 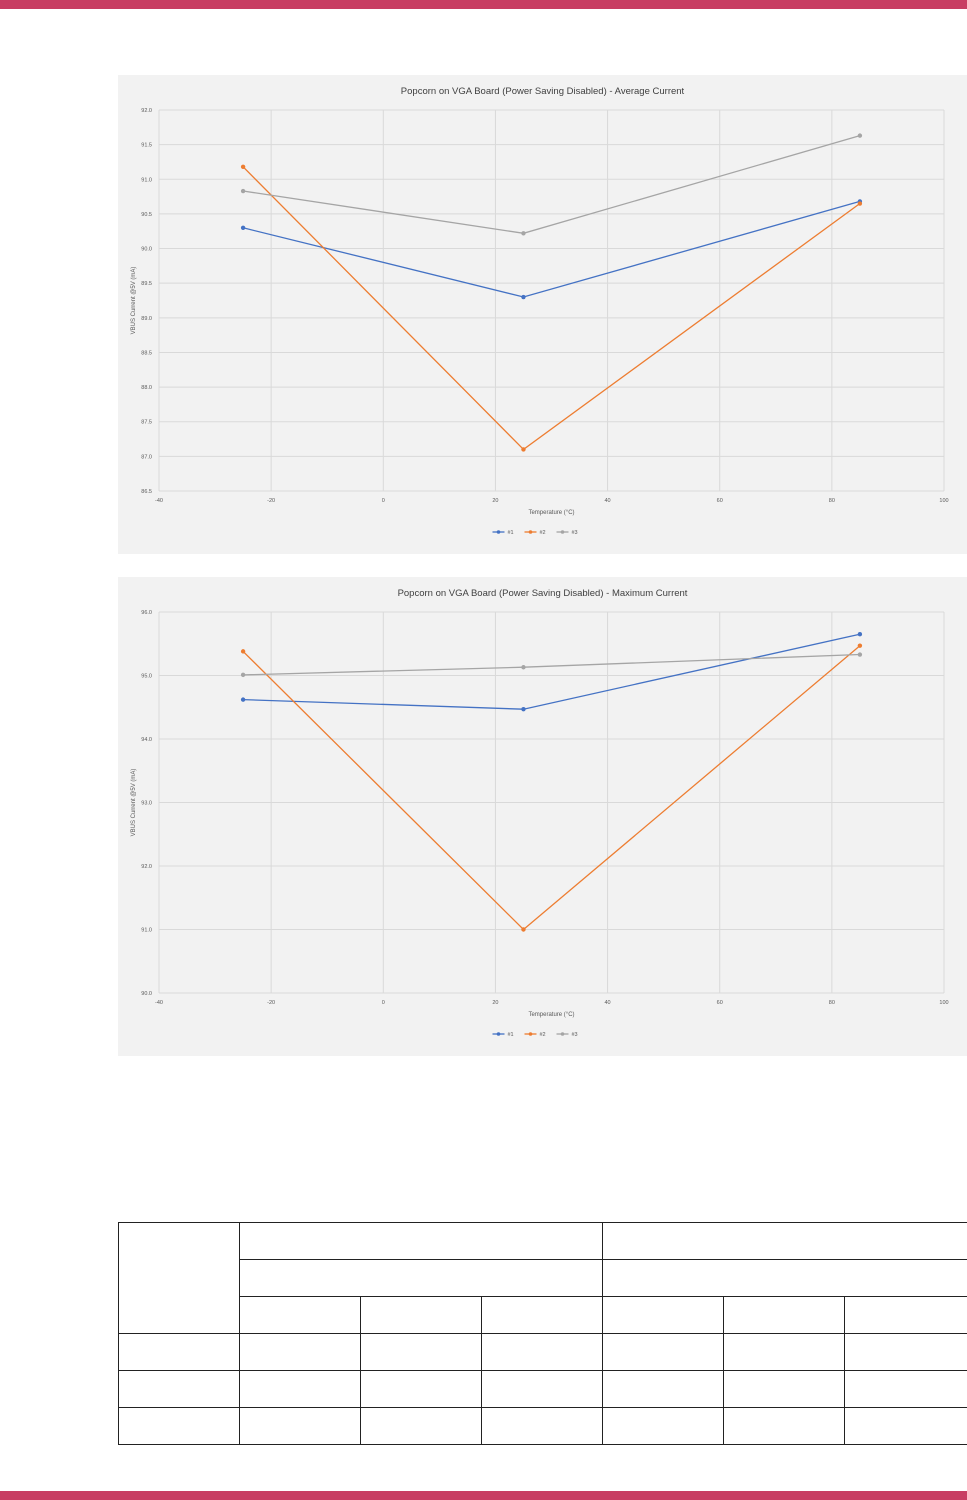 What do you see at coordinates (271, 501) in the screenshot?
I see `x-tick-label: -20` at bounding box center [271, 501].